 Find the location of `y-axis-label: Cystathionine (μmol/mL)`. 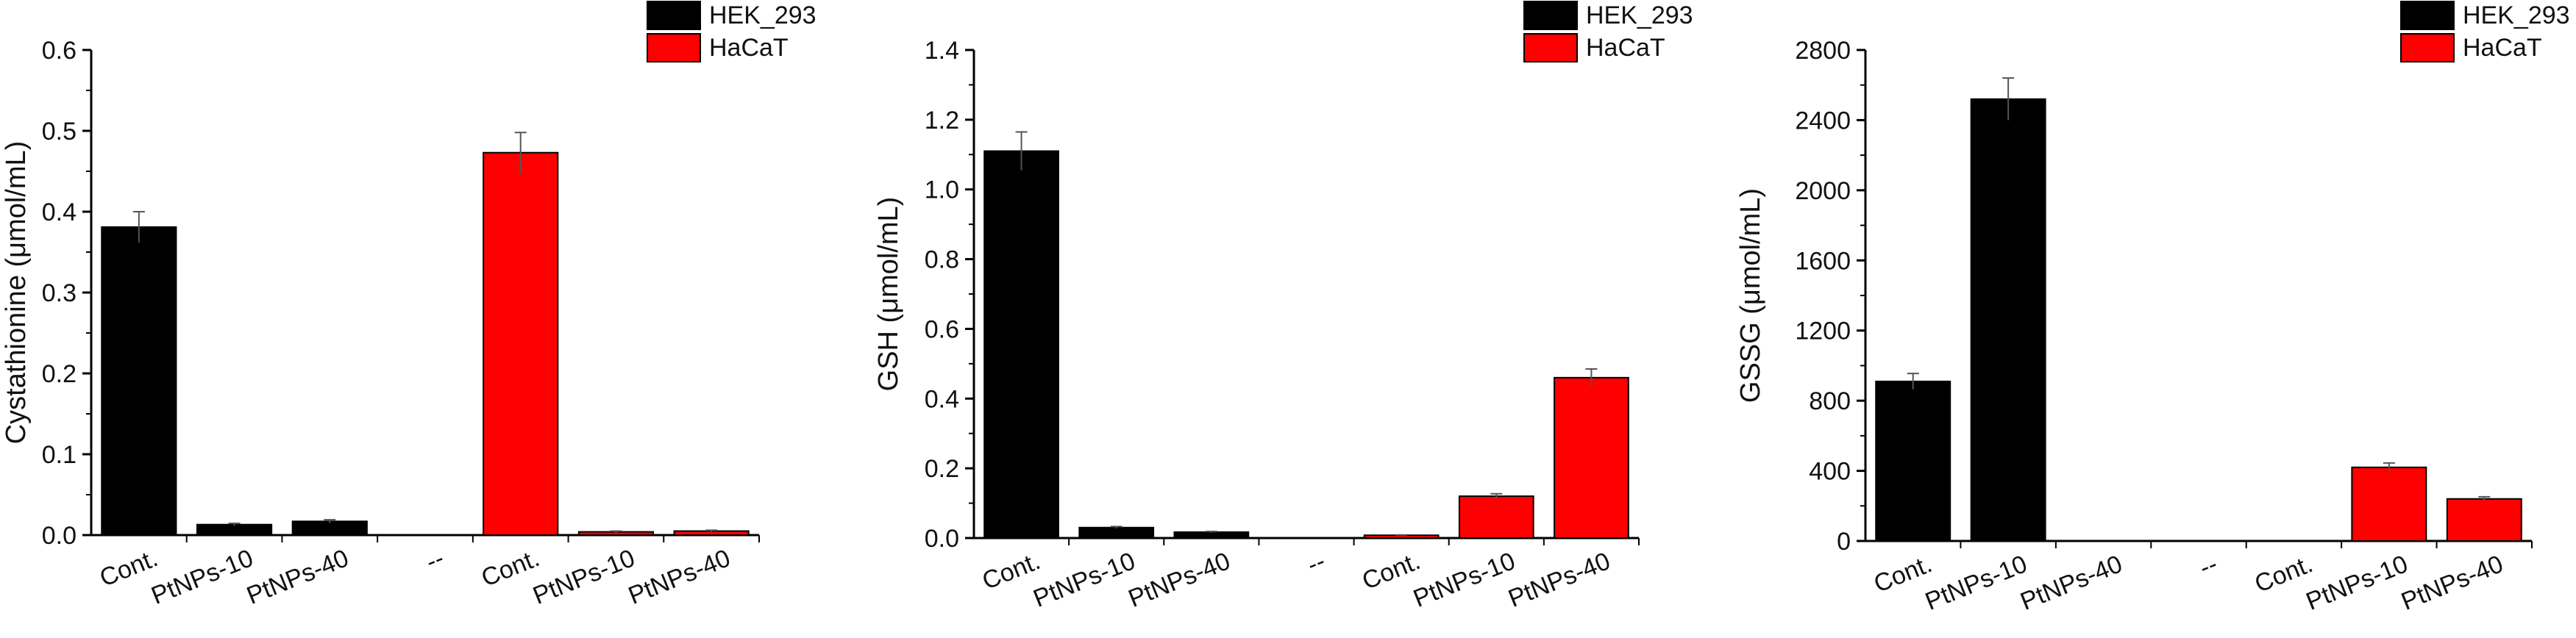

y-axis-label: Cystathionine (μmol/mL) is located at coordinates (16, 293).